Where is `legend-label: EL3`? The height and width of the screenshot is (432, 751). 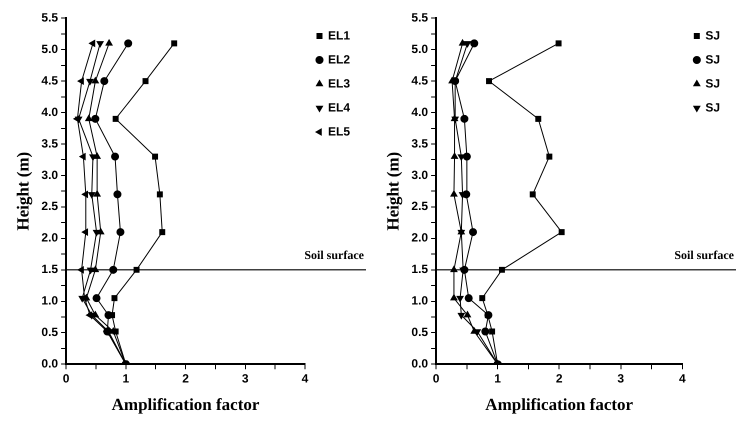
legend-label: EL3 is located at coordinates (339, 83).